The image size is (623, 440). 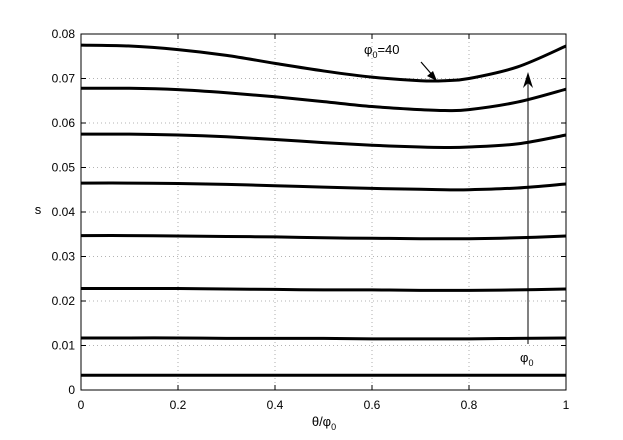 What do you see at coordinates (526, 359) in the screenshot?
I see `increase-arrow-label: φ0` at bounding box center [526, 359].